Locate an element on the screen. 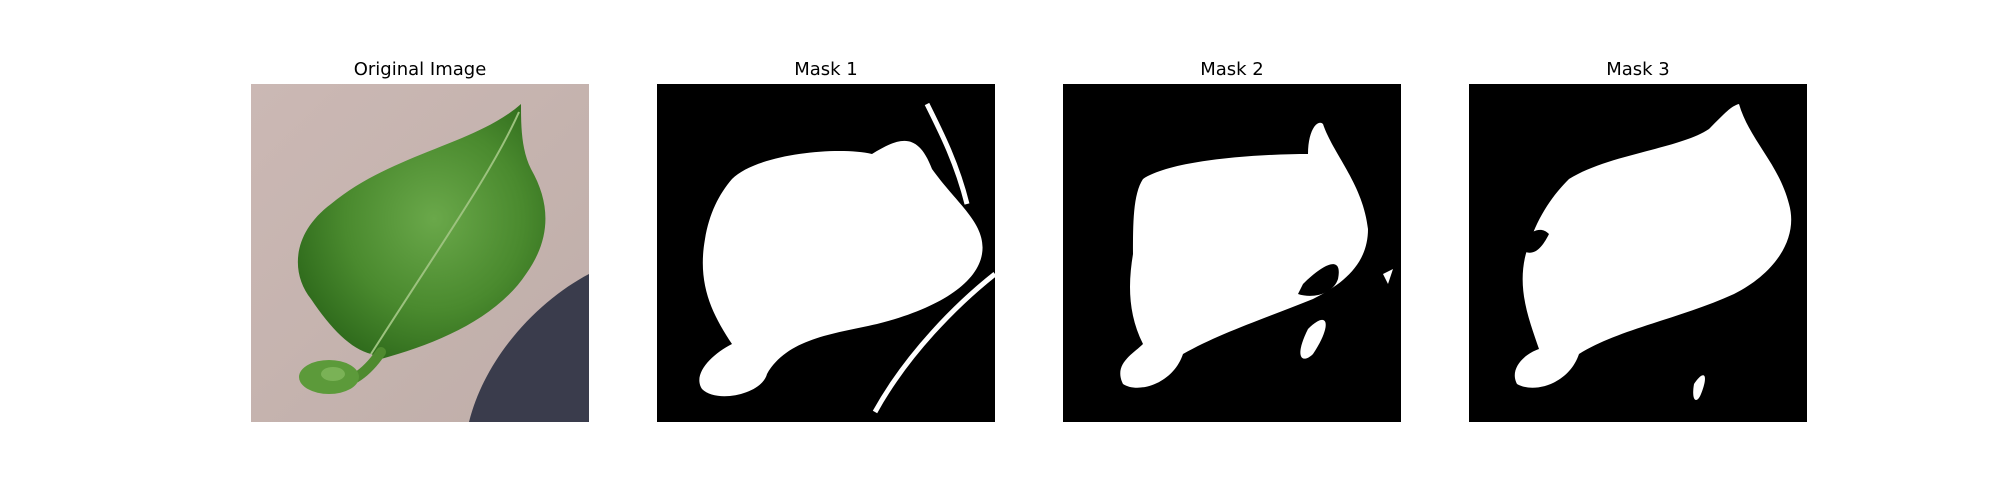  original-image is located at coordinates (420, 253).